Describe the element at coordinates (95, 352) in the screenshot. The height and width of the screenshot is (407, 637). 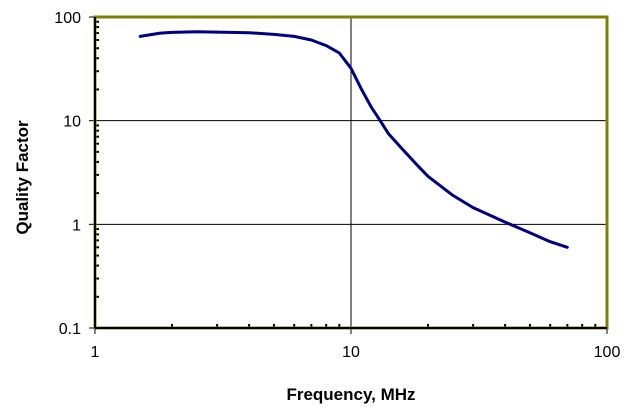
I see `x-tick-label: 1` at that location.